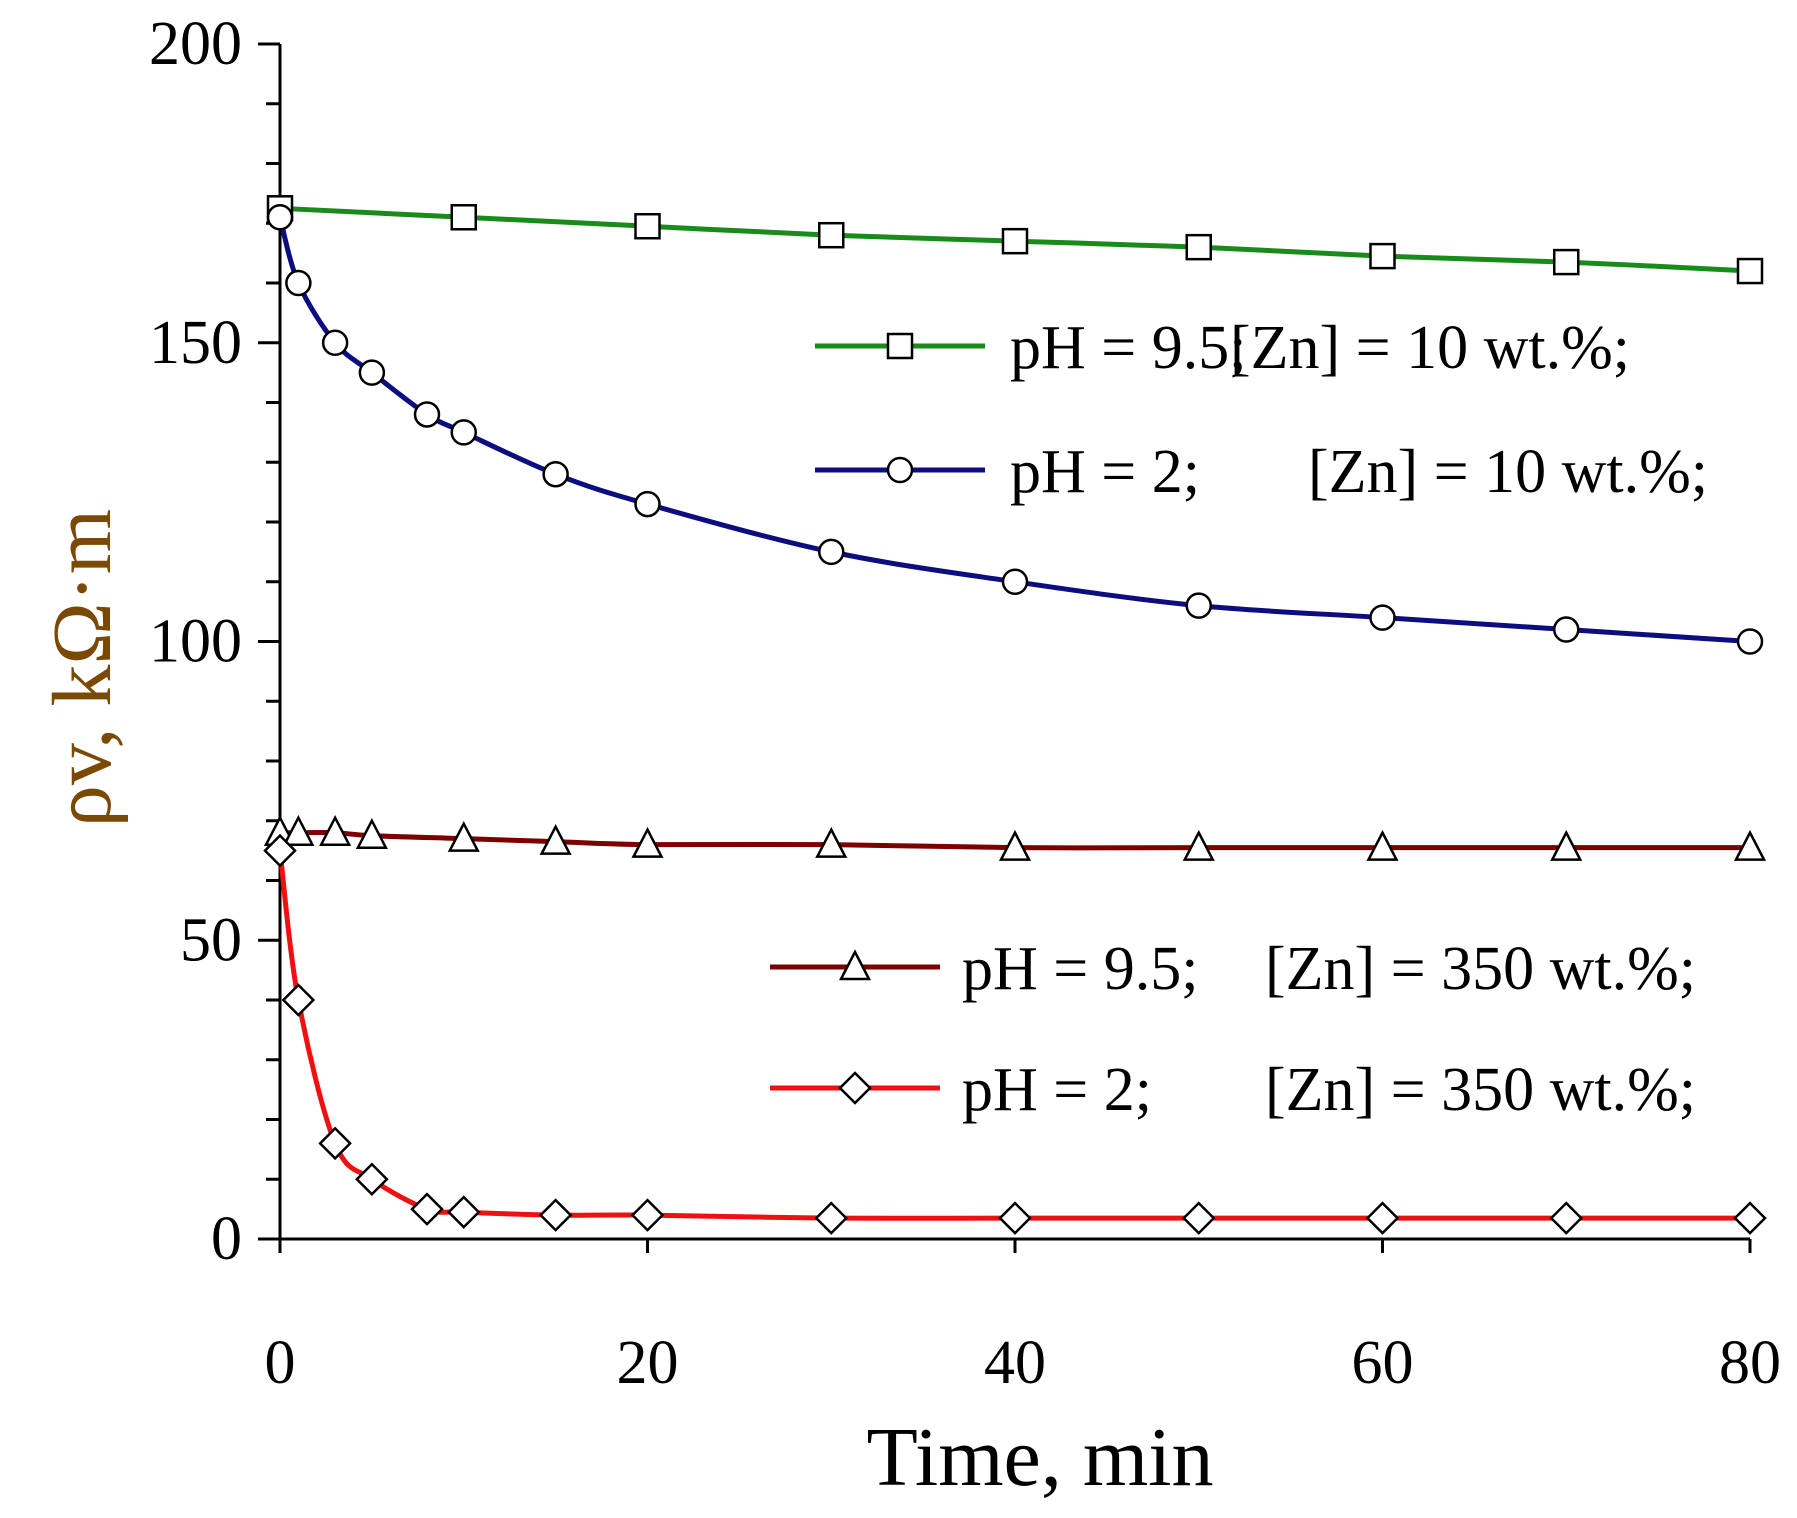 The width and height of the screenshot is (1797, 1518). Describe the element at coordinates (195, 642) in the screenshot. I see `y-tick-label: 100` at that location.